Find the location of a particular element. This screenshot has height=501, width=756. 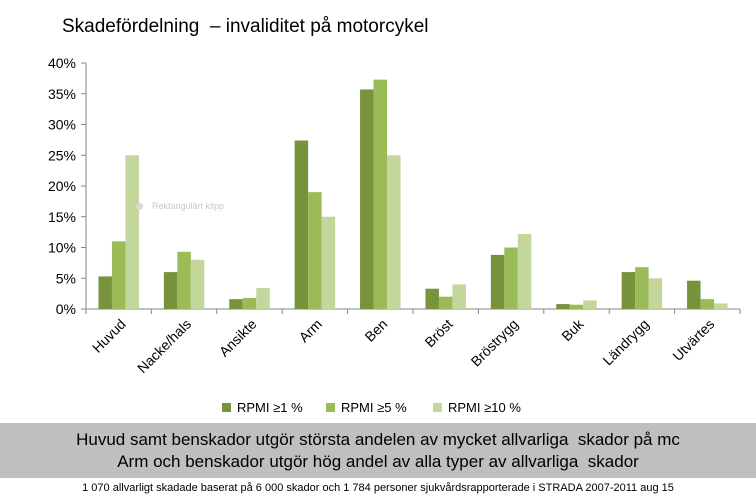

watermark-dot-icon is located at coordinates (139, 206).